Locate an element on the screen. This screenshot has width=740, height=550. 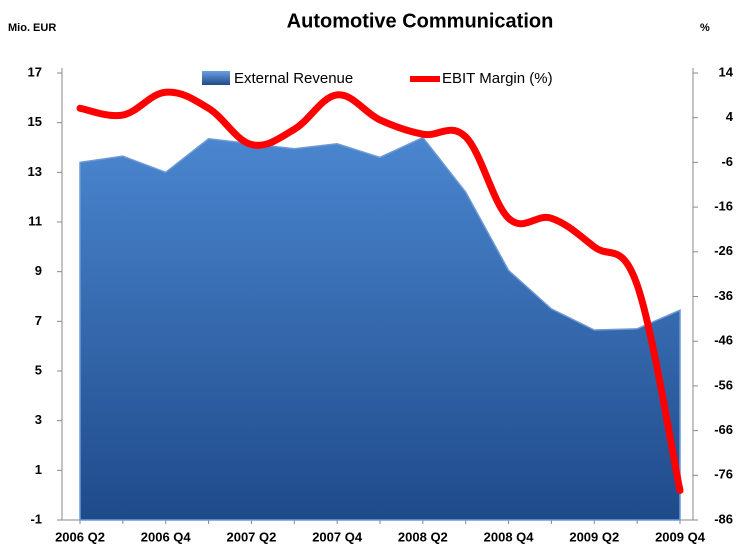
y2-tick-label: 4 is located at coordinates (730, 116).